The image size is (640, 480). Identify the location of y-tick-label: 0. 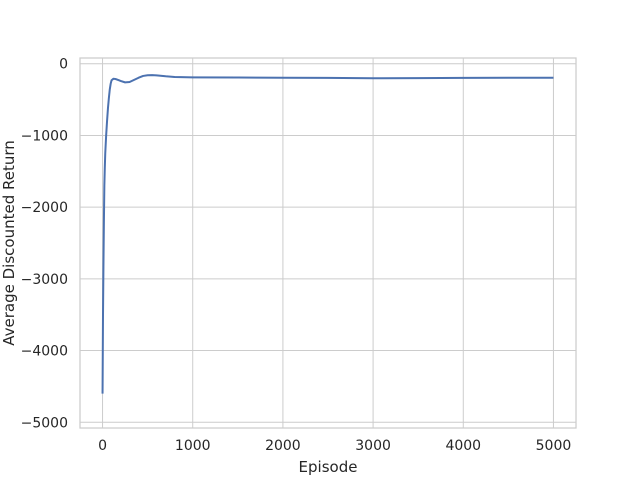
(63, 65).